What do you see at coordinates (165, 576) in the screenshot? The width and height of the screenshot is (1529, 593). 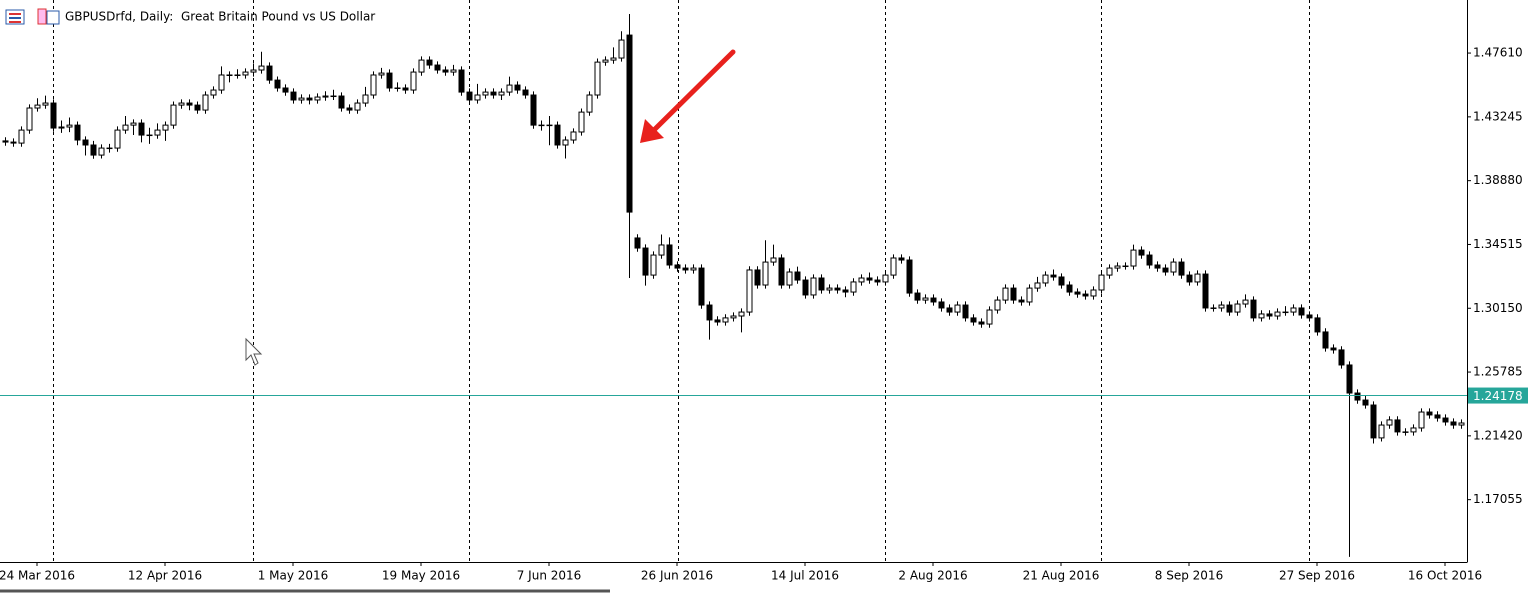 I see `x-tick-label: 12 Apr 2016` at bounding box center [165, 576].